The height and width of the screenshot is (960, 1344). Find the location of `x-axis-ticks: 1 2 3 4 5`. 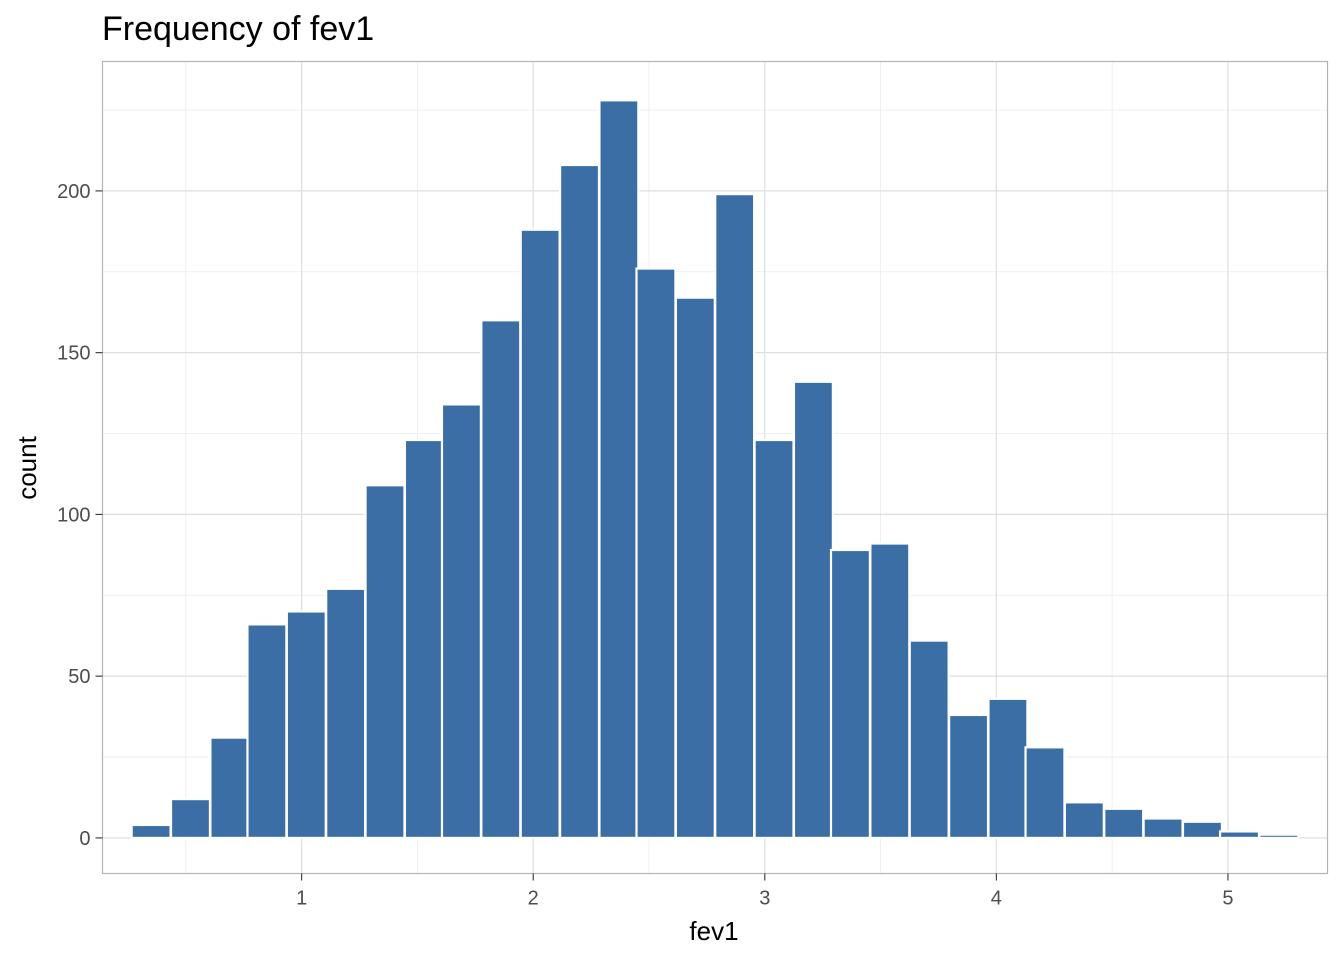

x-axis-ticks: 1 2 3 4 5 is located at coordinates (764, 891).